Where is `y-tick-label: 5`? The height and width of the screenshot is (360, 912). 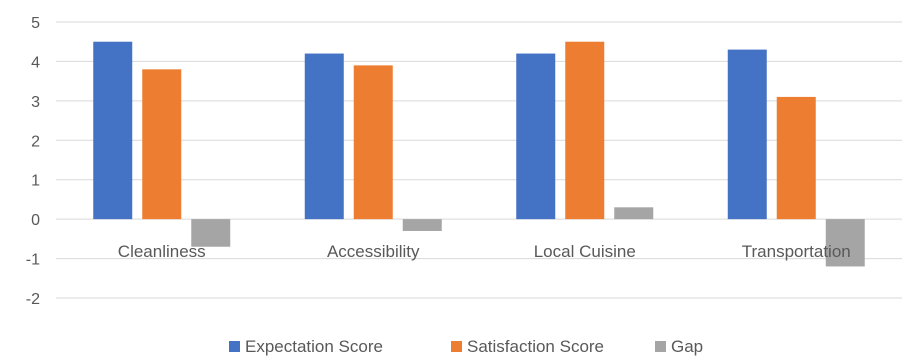 y-tick-label: 5 is located at coordinates (35, 23).